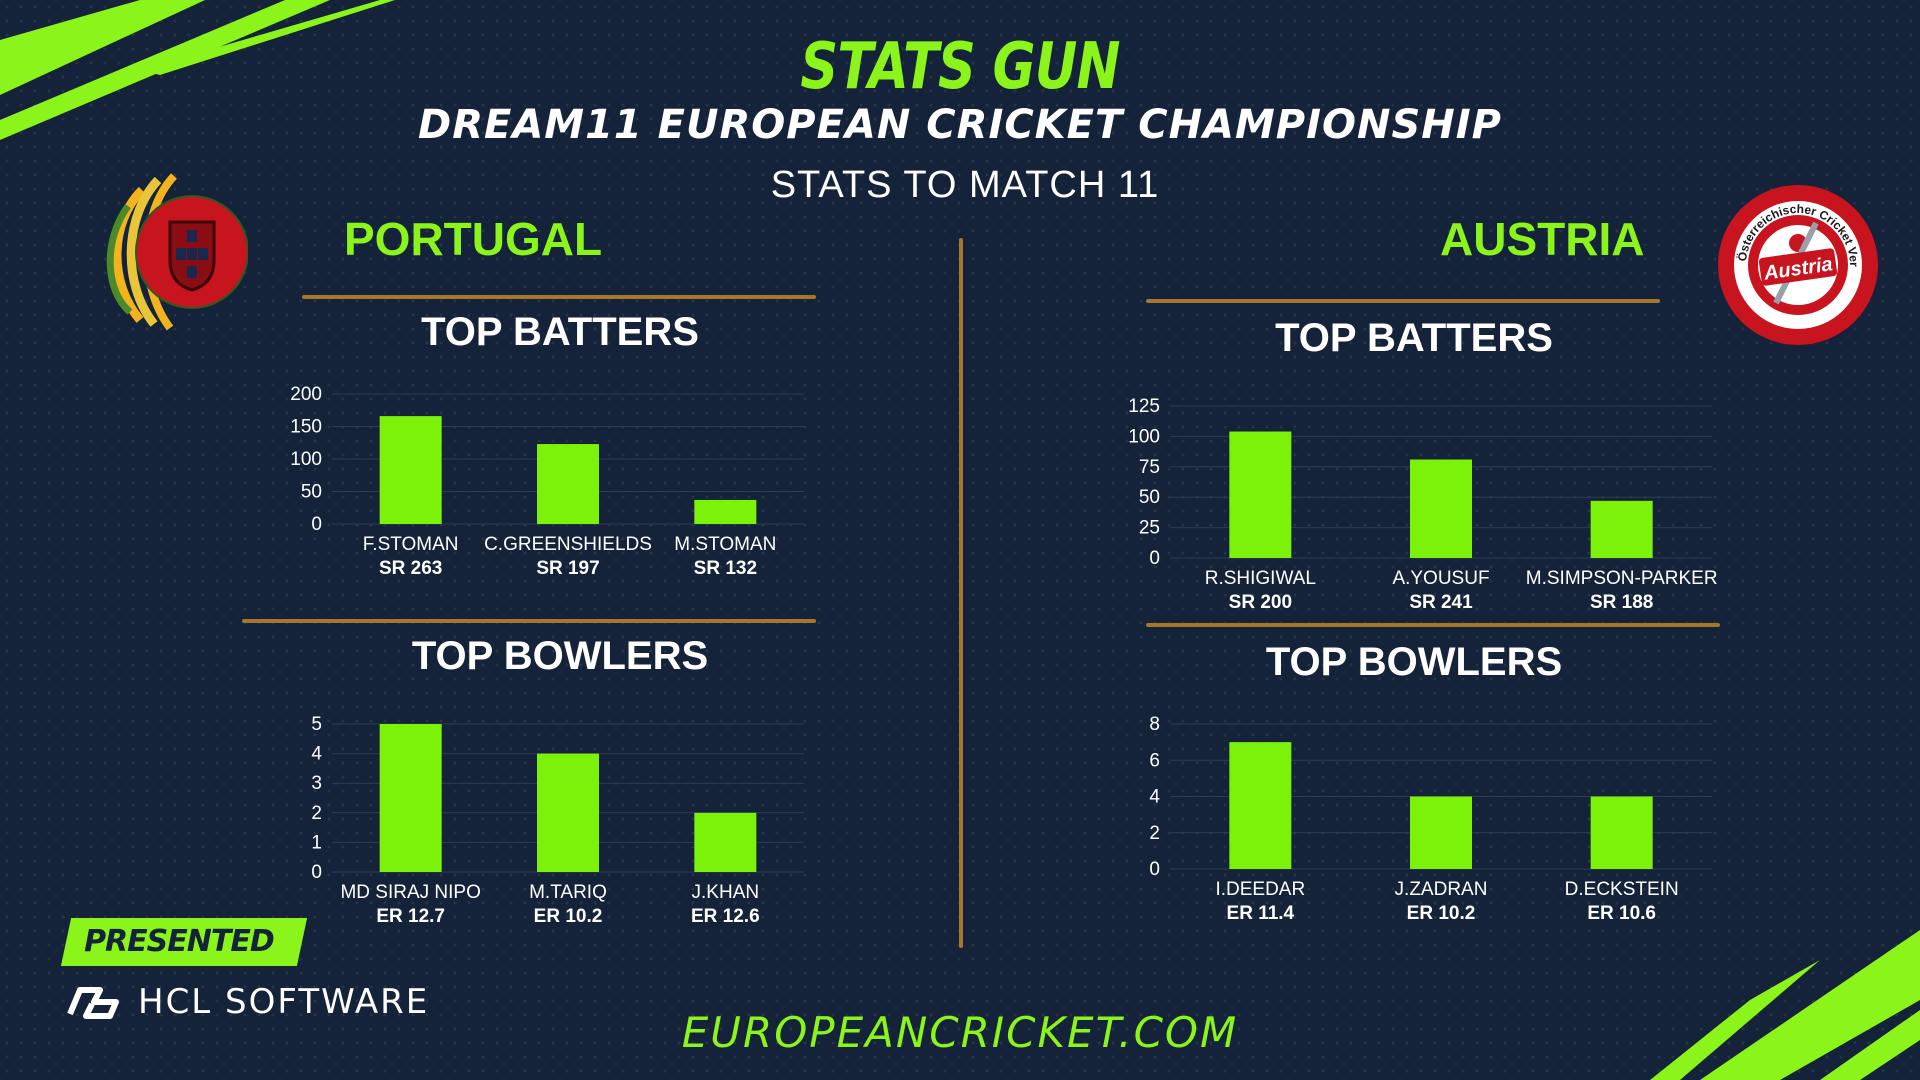 This screenshot has height=1080, width=1920. I want to click on x-category-label: A.YOUSUF, so click(1440, 578).